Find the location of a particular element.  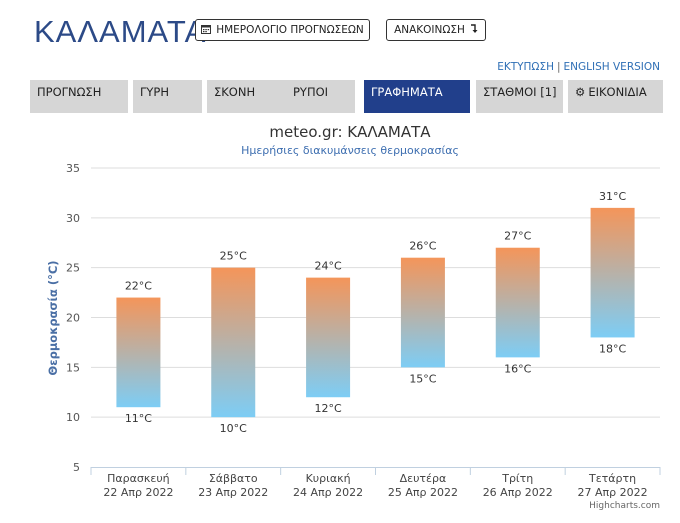

y-tick-label: 5 is located at coordinates (76, 467).